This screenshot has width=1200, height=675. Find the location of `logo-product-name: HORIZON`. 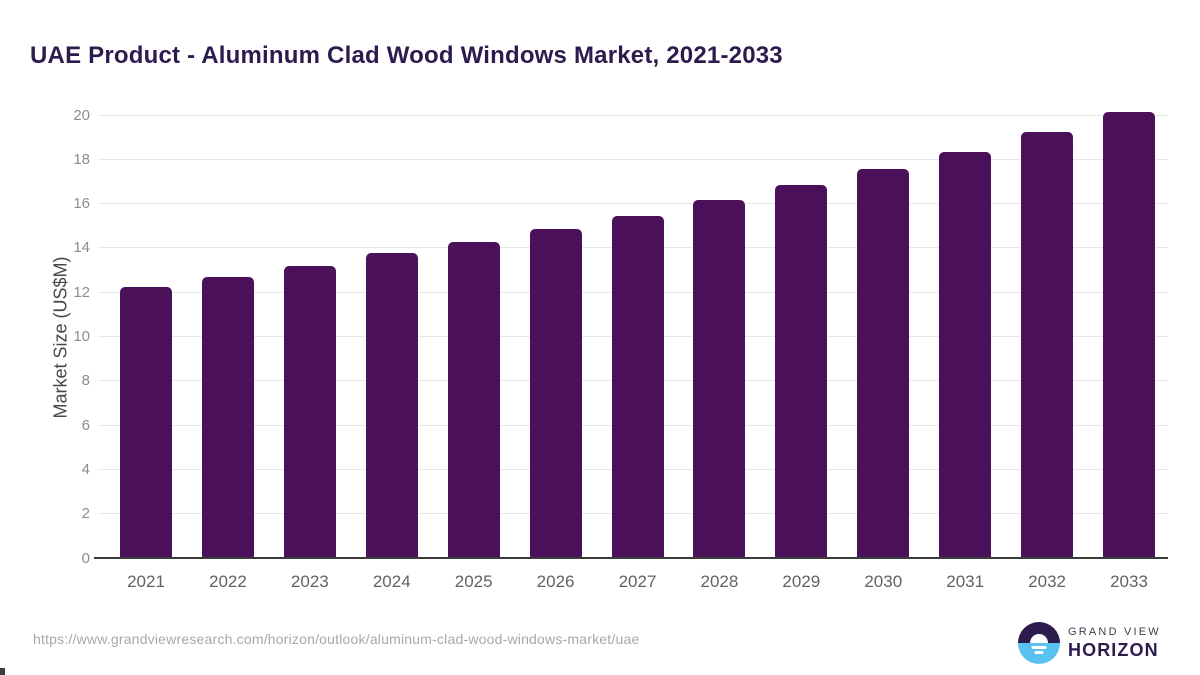

logo-product-name: HORIZON is located at coordinates (1113, 649).